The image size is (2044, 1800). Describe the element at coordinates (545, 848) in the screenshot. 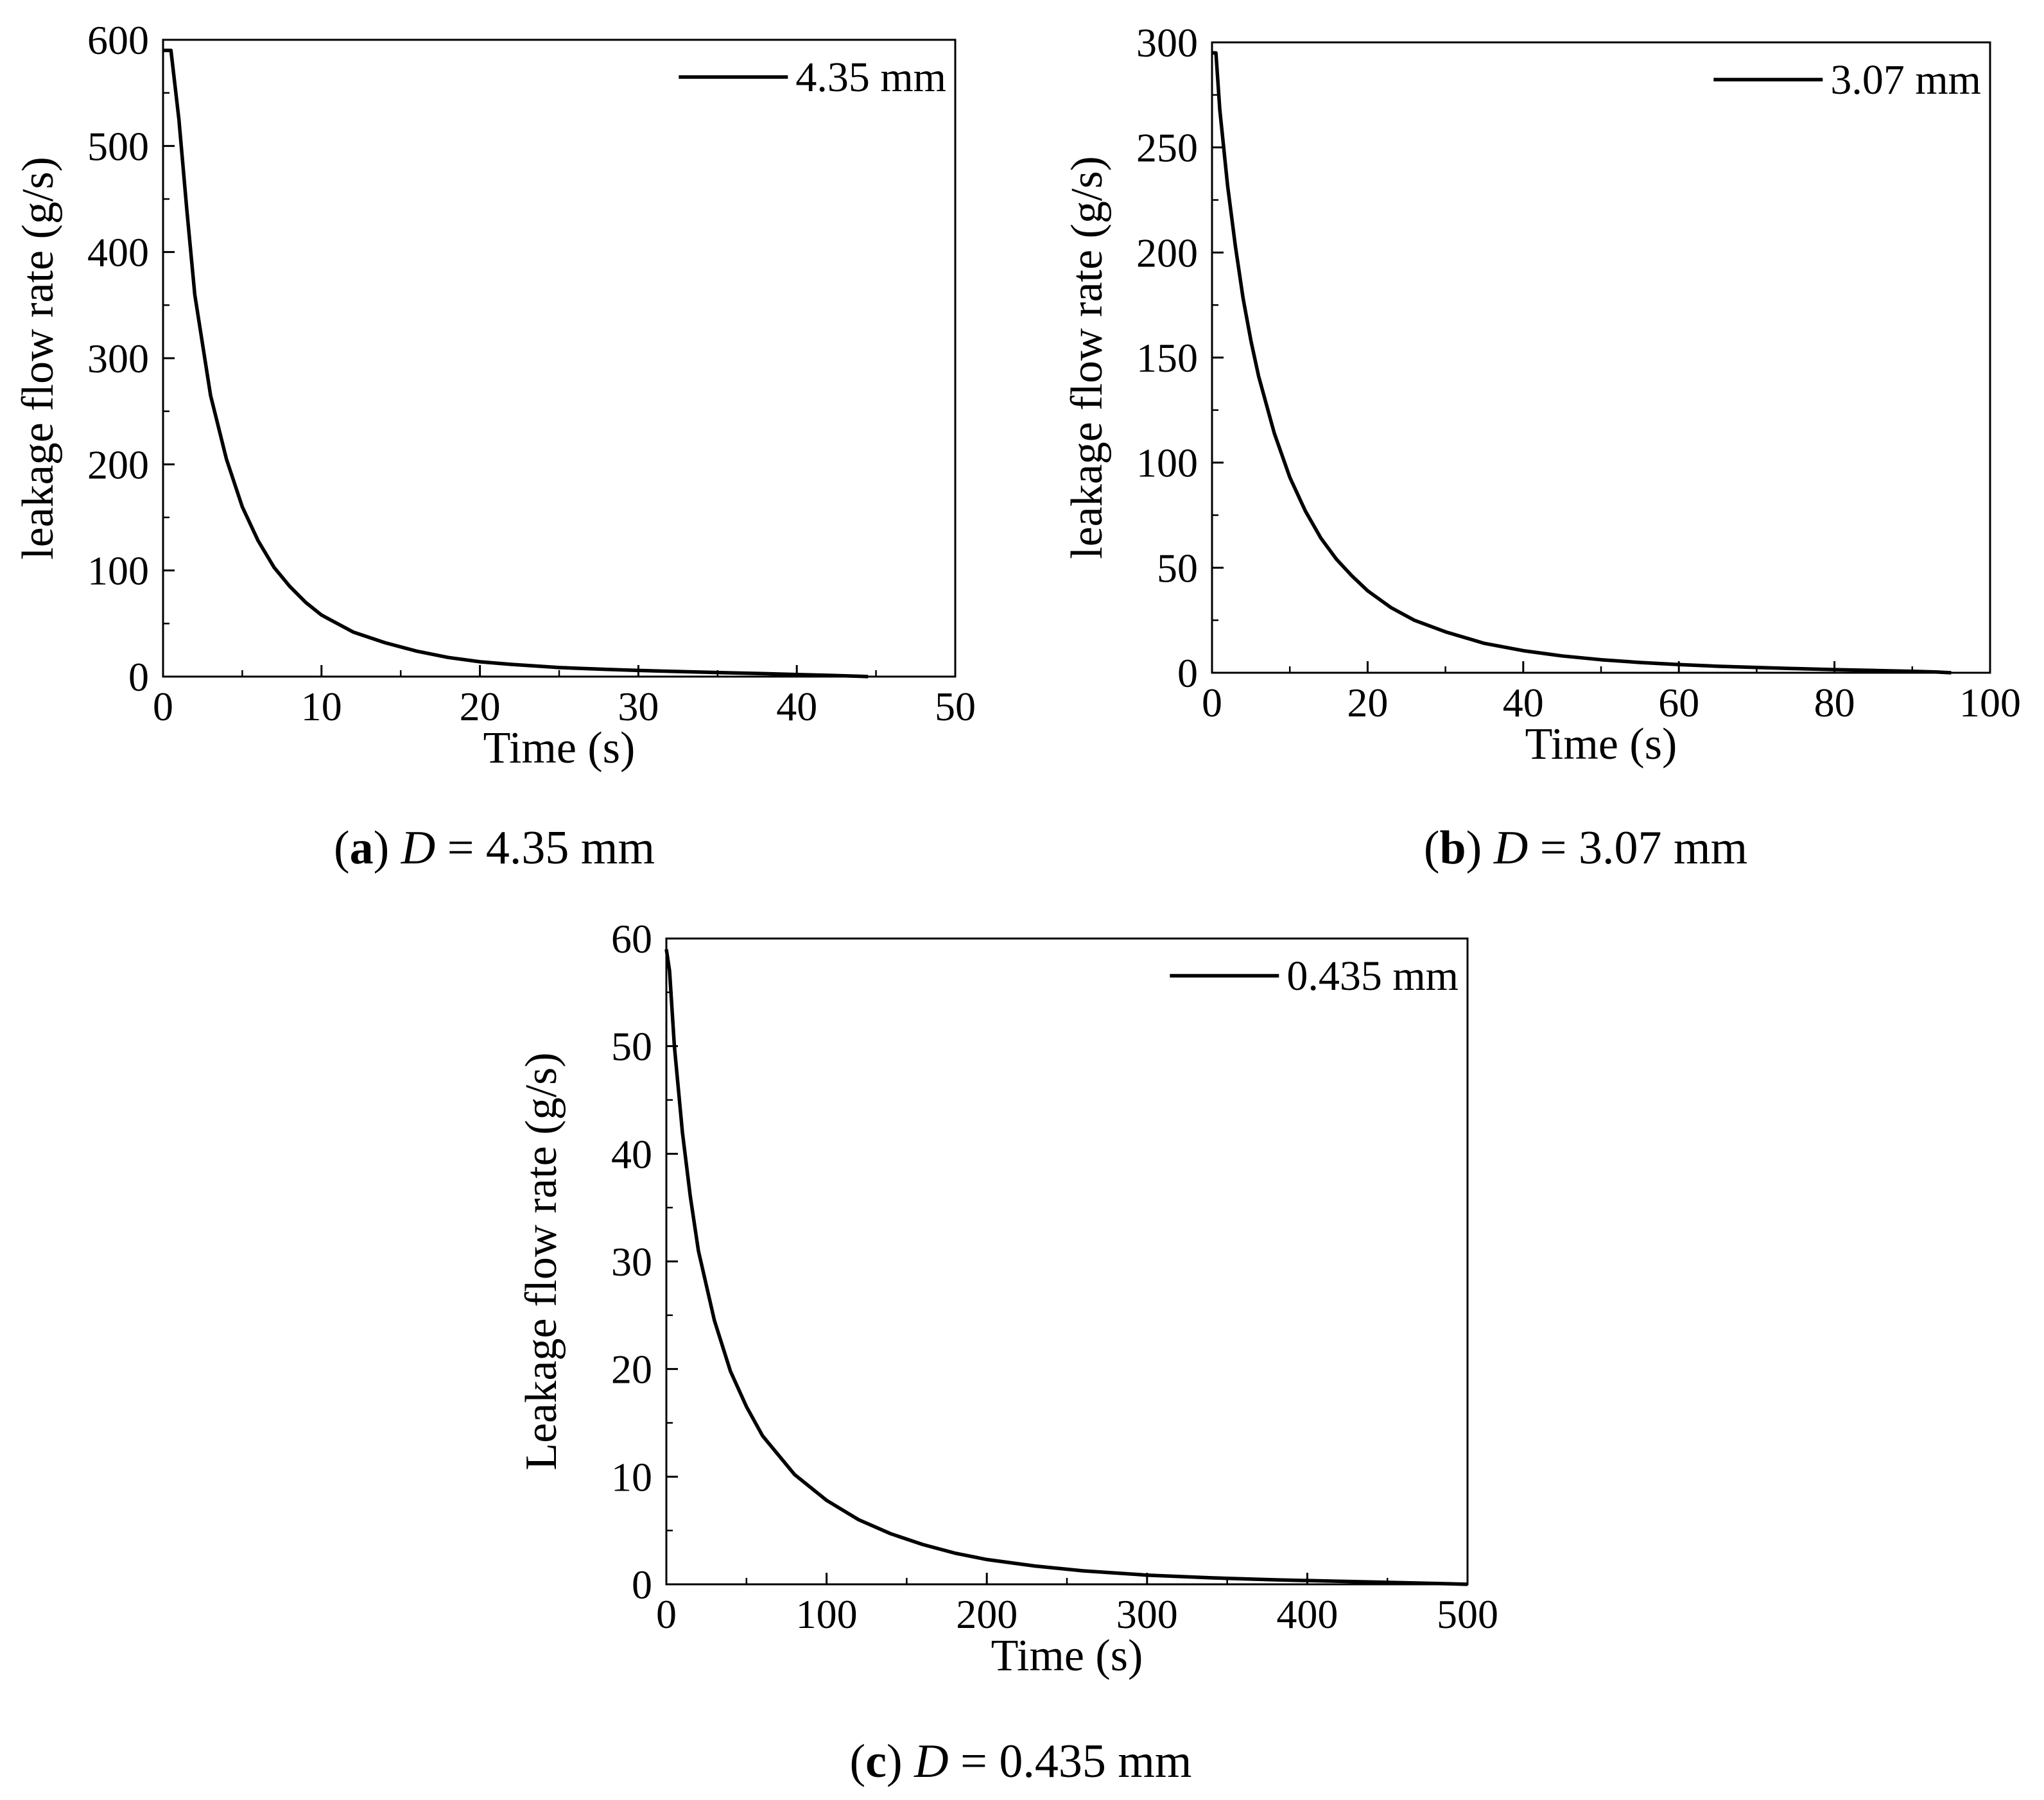

I see `caption-value: = 4.35 mm` at that location.